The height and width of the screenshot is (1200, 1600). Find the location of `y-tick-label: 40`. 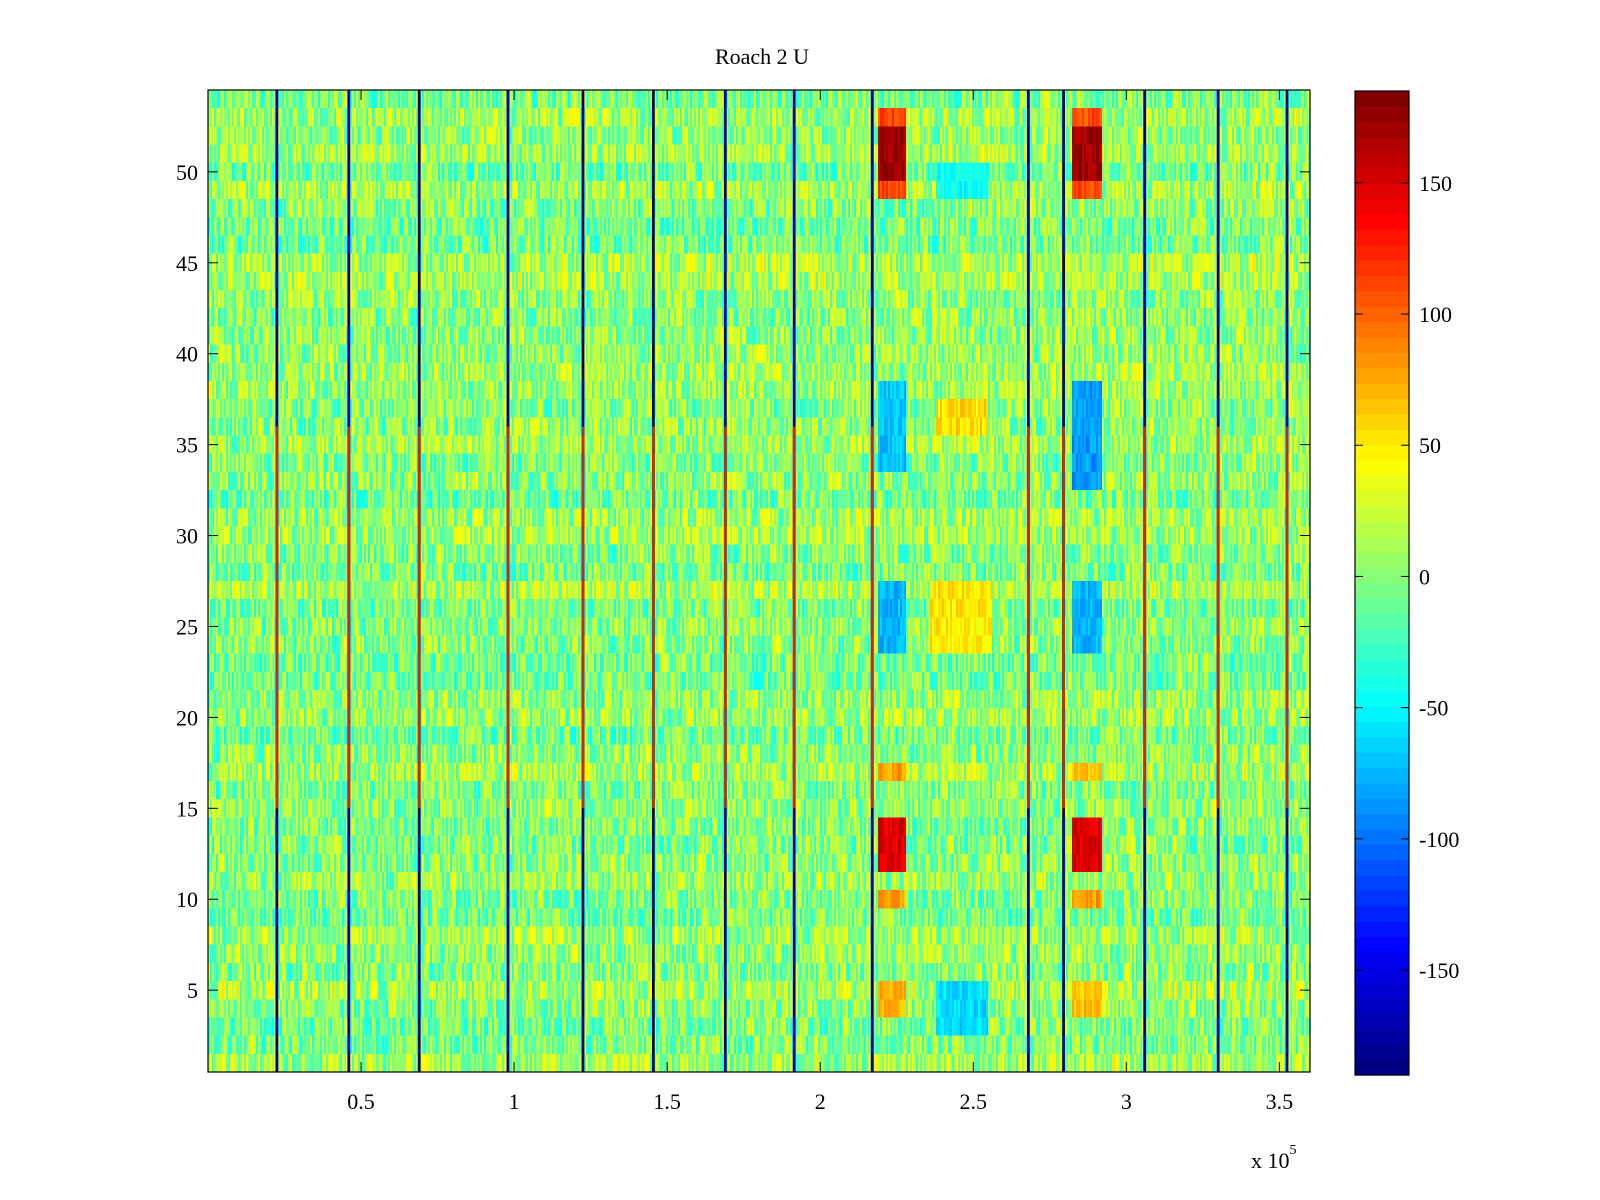

y-tick-label: 40 is located at coordinates (187, 354).